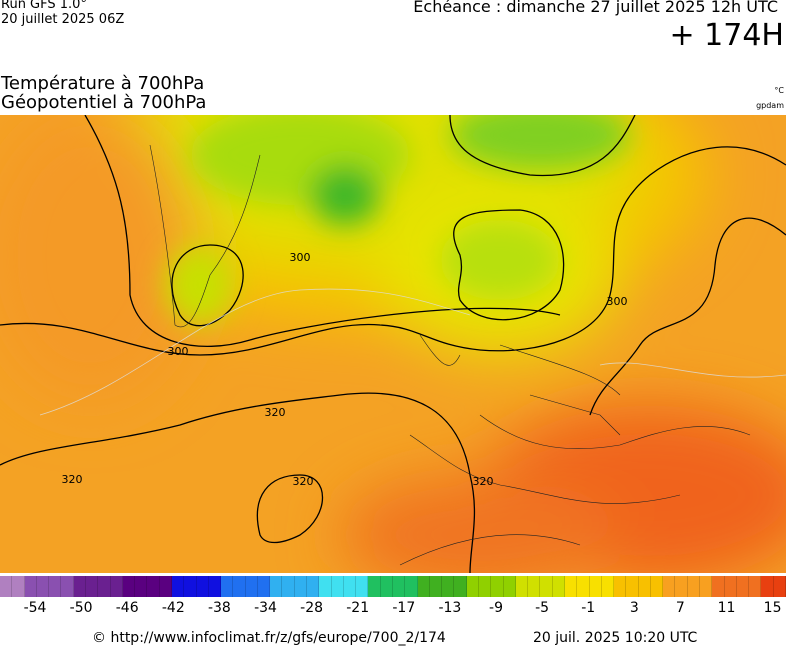 This screenshot has width=786, height=648. What do you see at coordinates (496, 608) in the screenshot?
I see `colorbar-label: -9` at bounding box center [496, 608].